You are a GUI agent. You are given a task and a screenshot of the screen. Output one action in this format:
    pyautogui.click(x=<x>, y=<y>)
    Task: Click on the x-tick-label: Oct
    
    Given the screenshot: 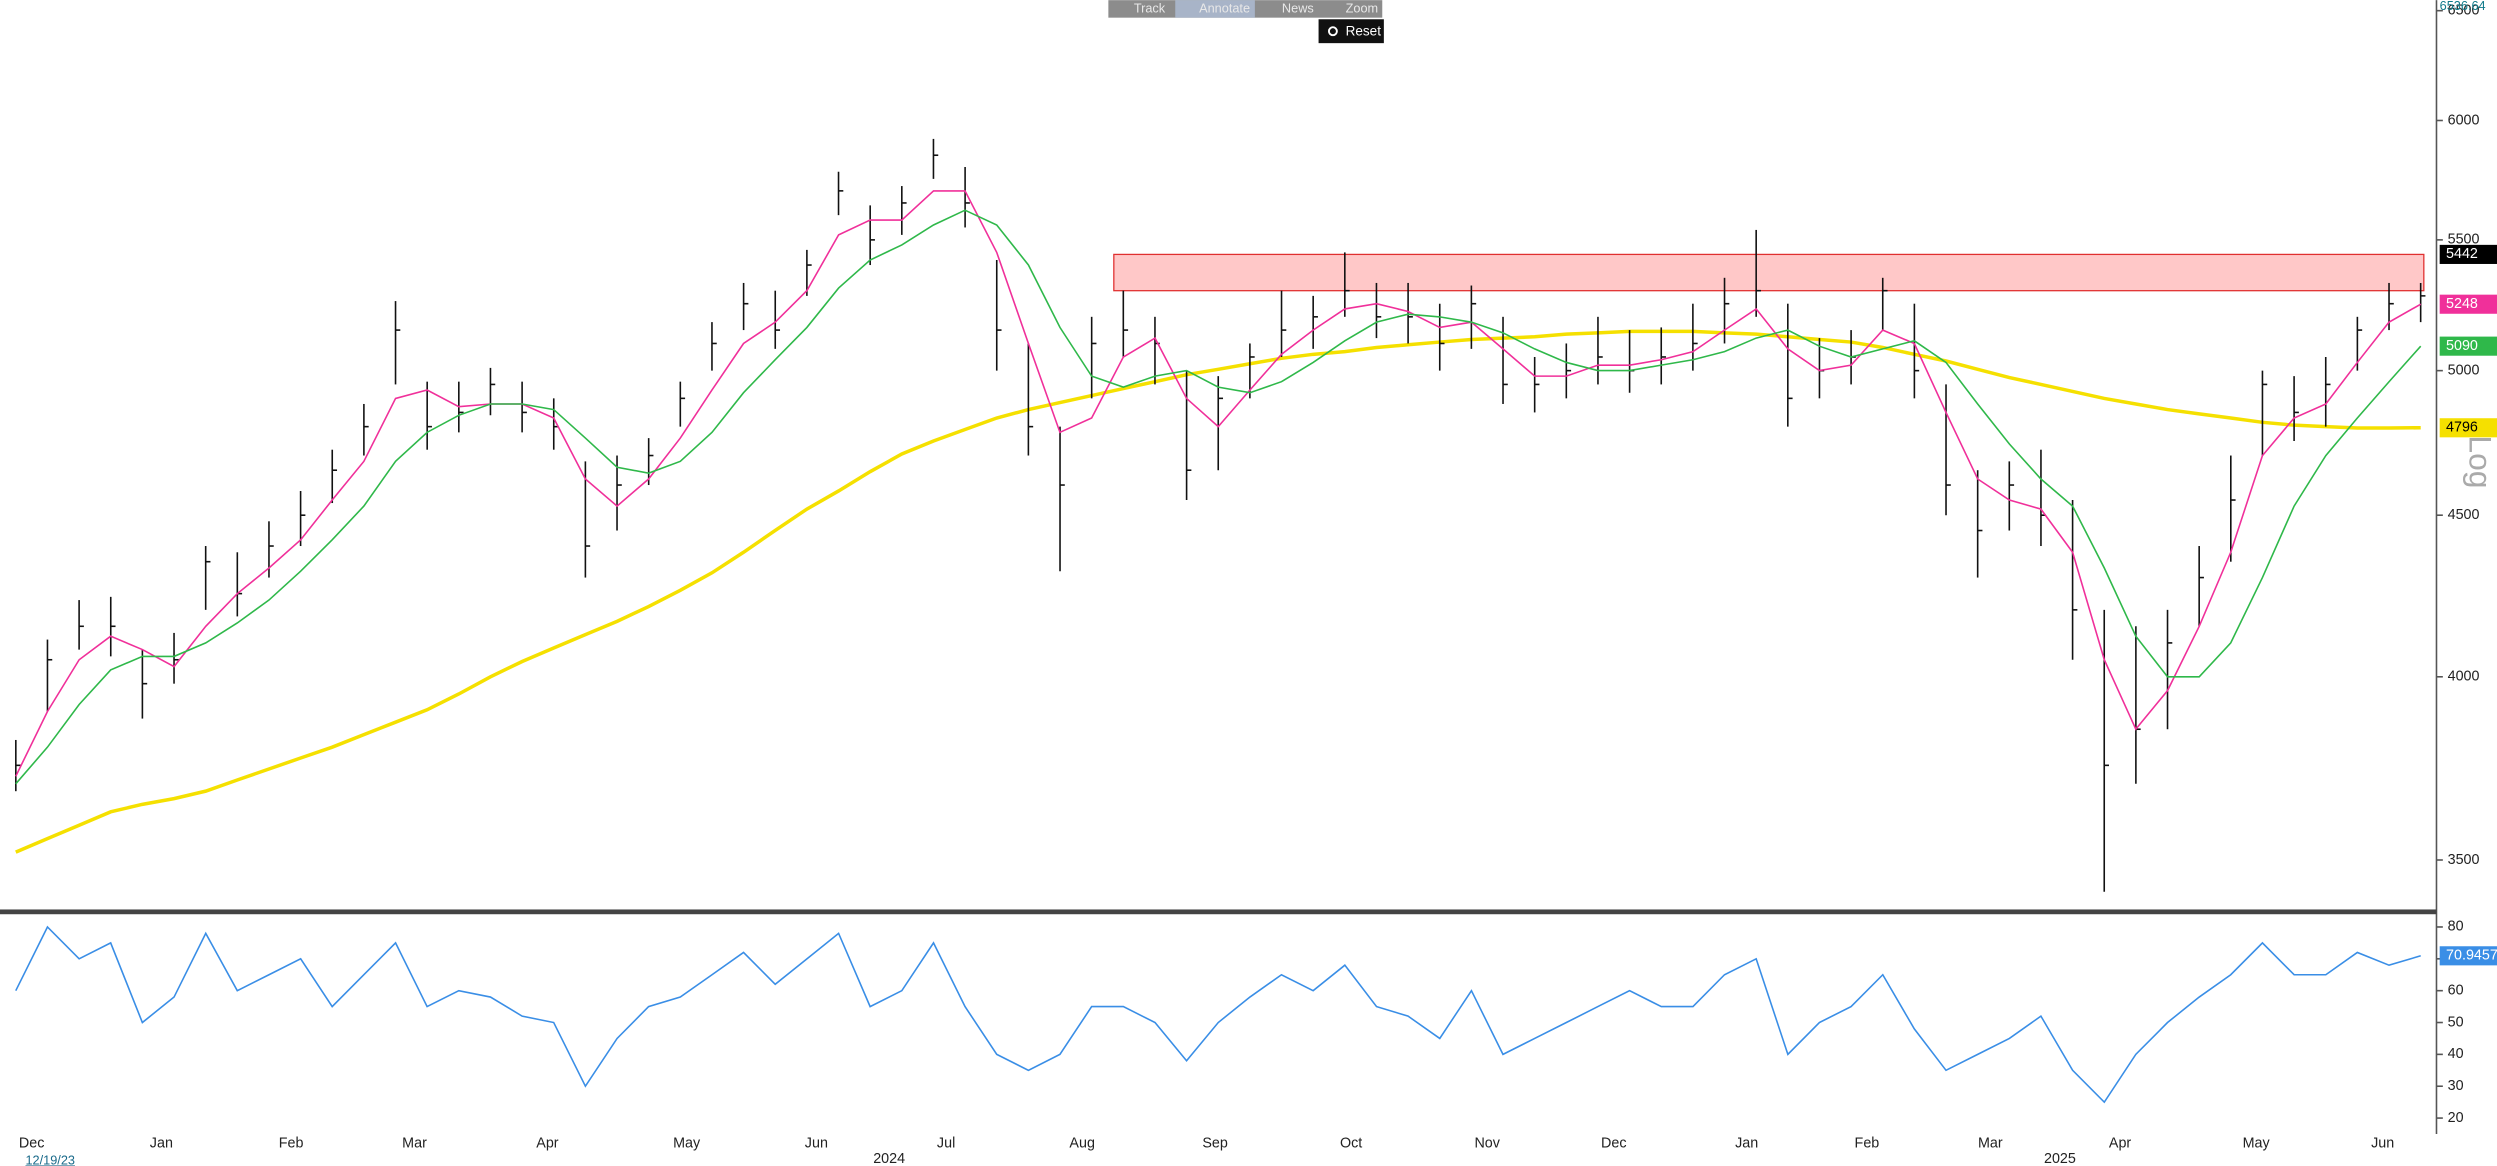 What is the action you would take?
    pyautogui.click(x=1351, y=1143)
    